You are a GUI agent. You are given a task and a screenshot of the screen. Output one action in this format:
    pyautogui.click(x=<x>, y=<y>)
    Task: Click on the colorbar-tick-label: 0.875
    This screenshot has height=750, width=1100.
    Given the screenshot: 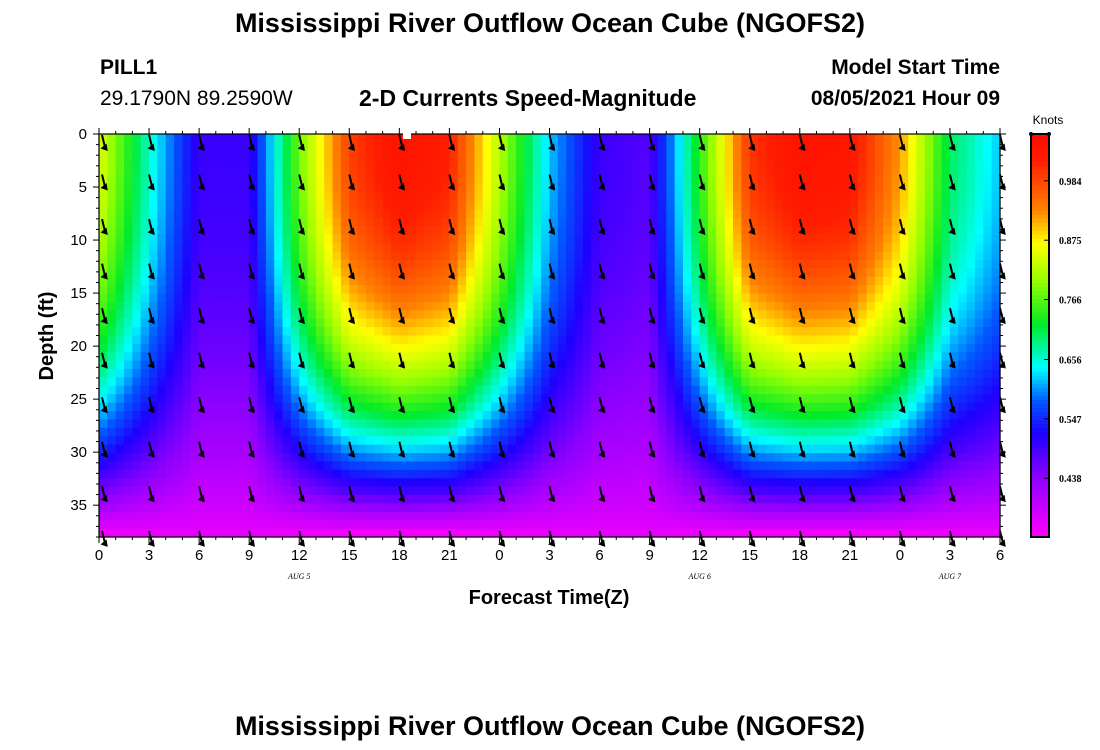 What is the action you would take?
    pyautogui.click(x=1070, y=241)
    